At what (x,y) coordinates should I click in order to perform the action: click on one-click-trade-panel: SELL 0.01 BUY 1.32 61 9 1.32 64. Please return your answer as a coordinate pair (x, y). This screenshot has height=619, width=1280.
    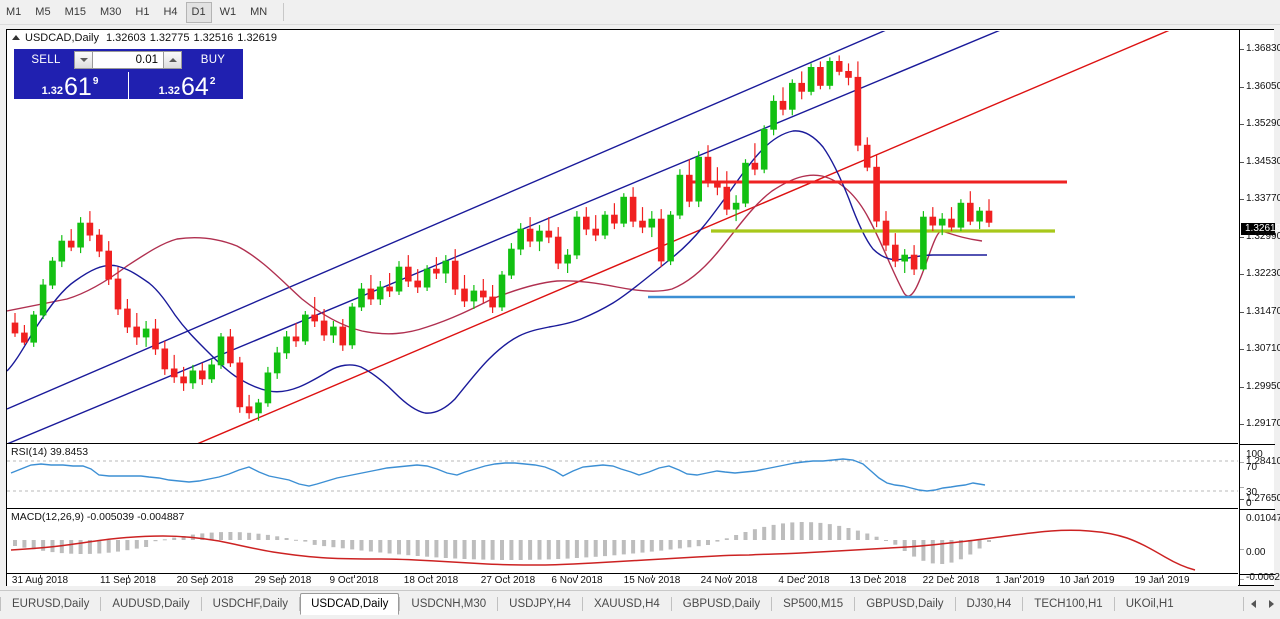
    Looking at the image, I should click on (128, 74).